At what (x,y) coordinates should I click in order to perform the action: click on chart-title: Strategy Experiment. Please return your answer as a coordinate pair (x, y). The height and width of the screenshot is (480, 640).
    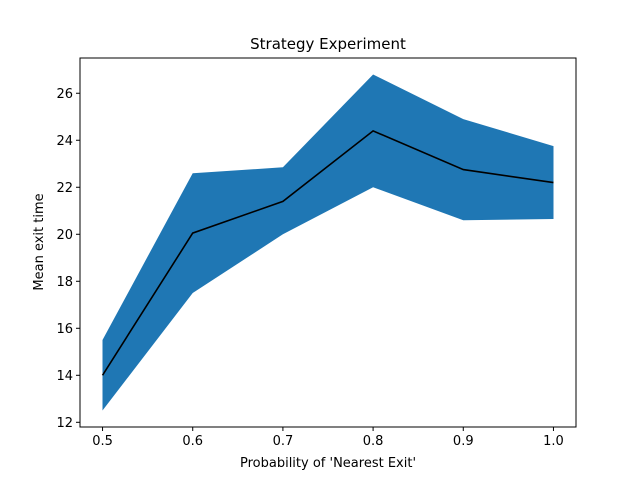
    Looking at the image, I should click on (328, 44).